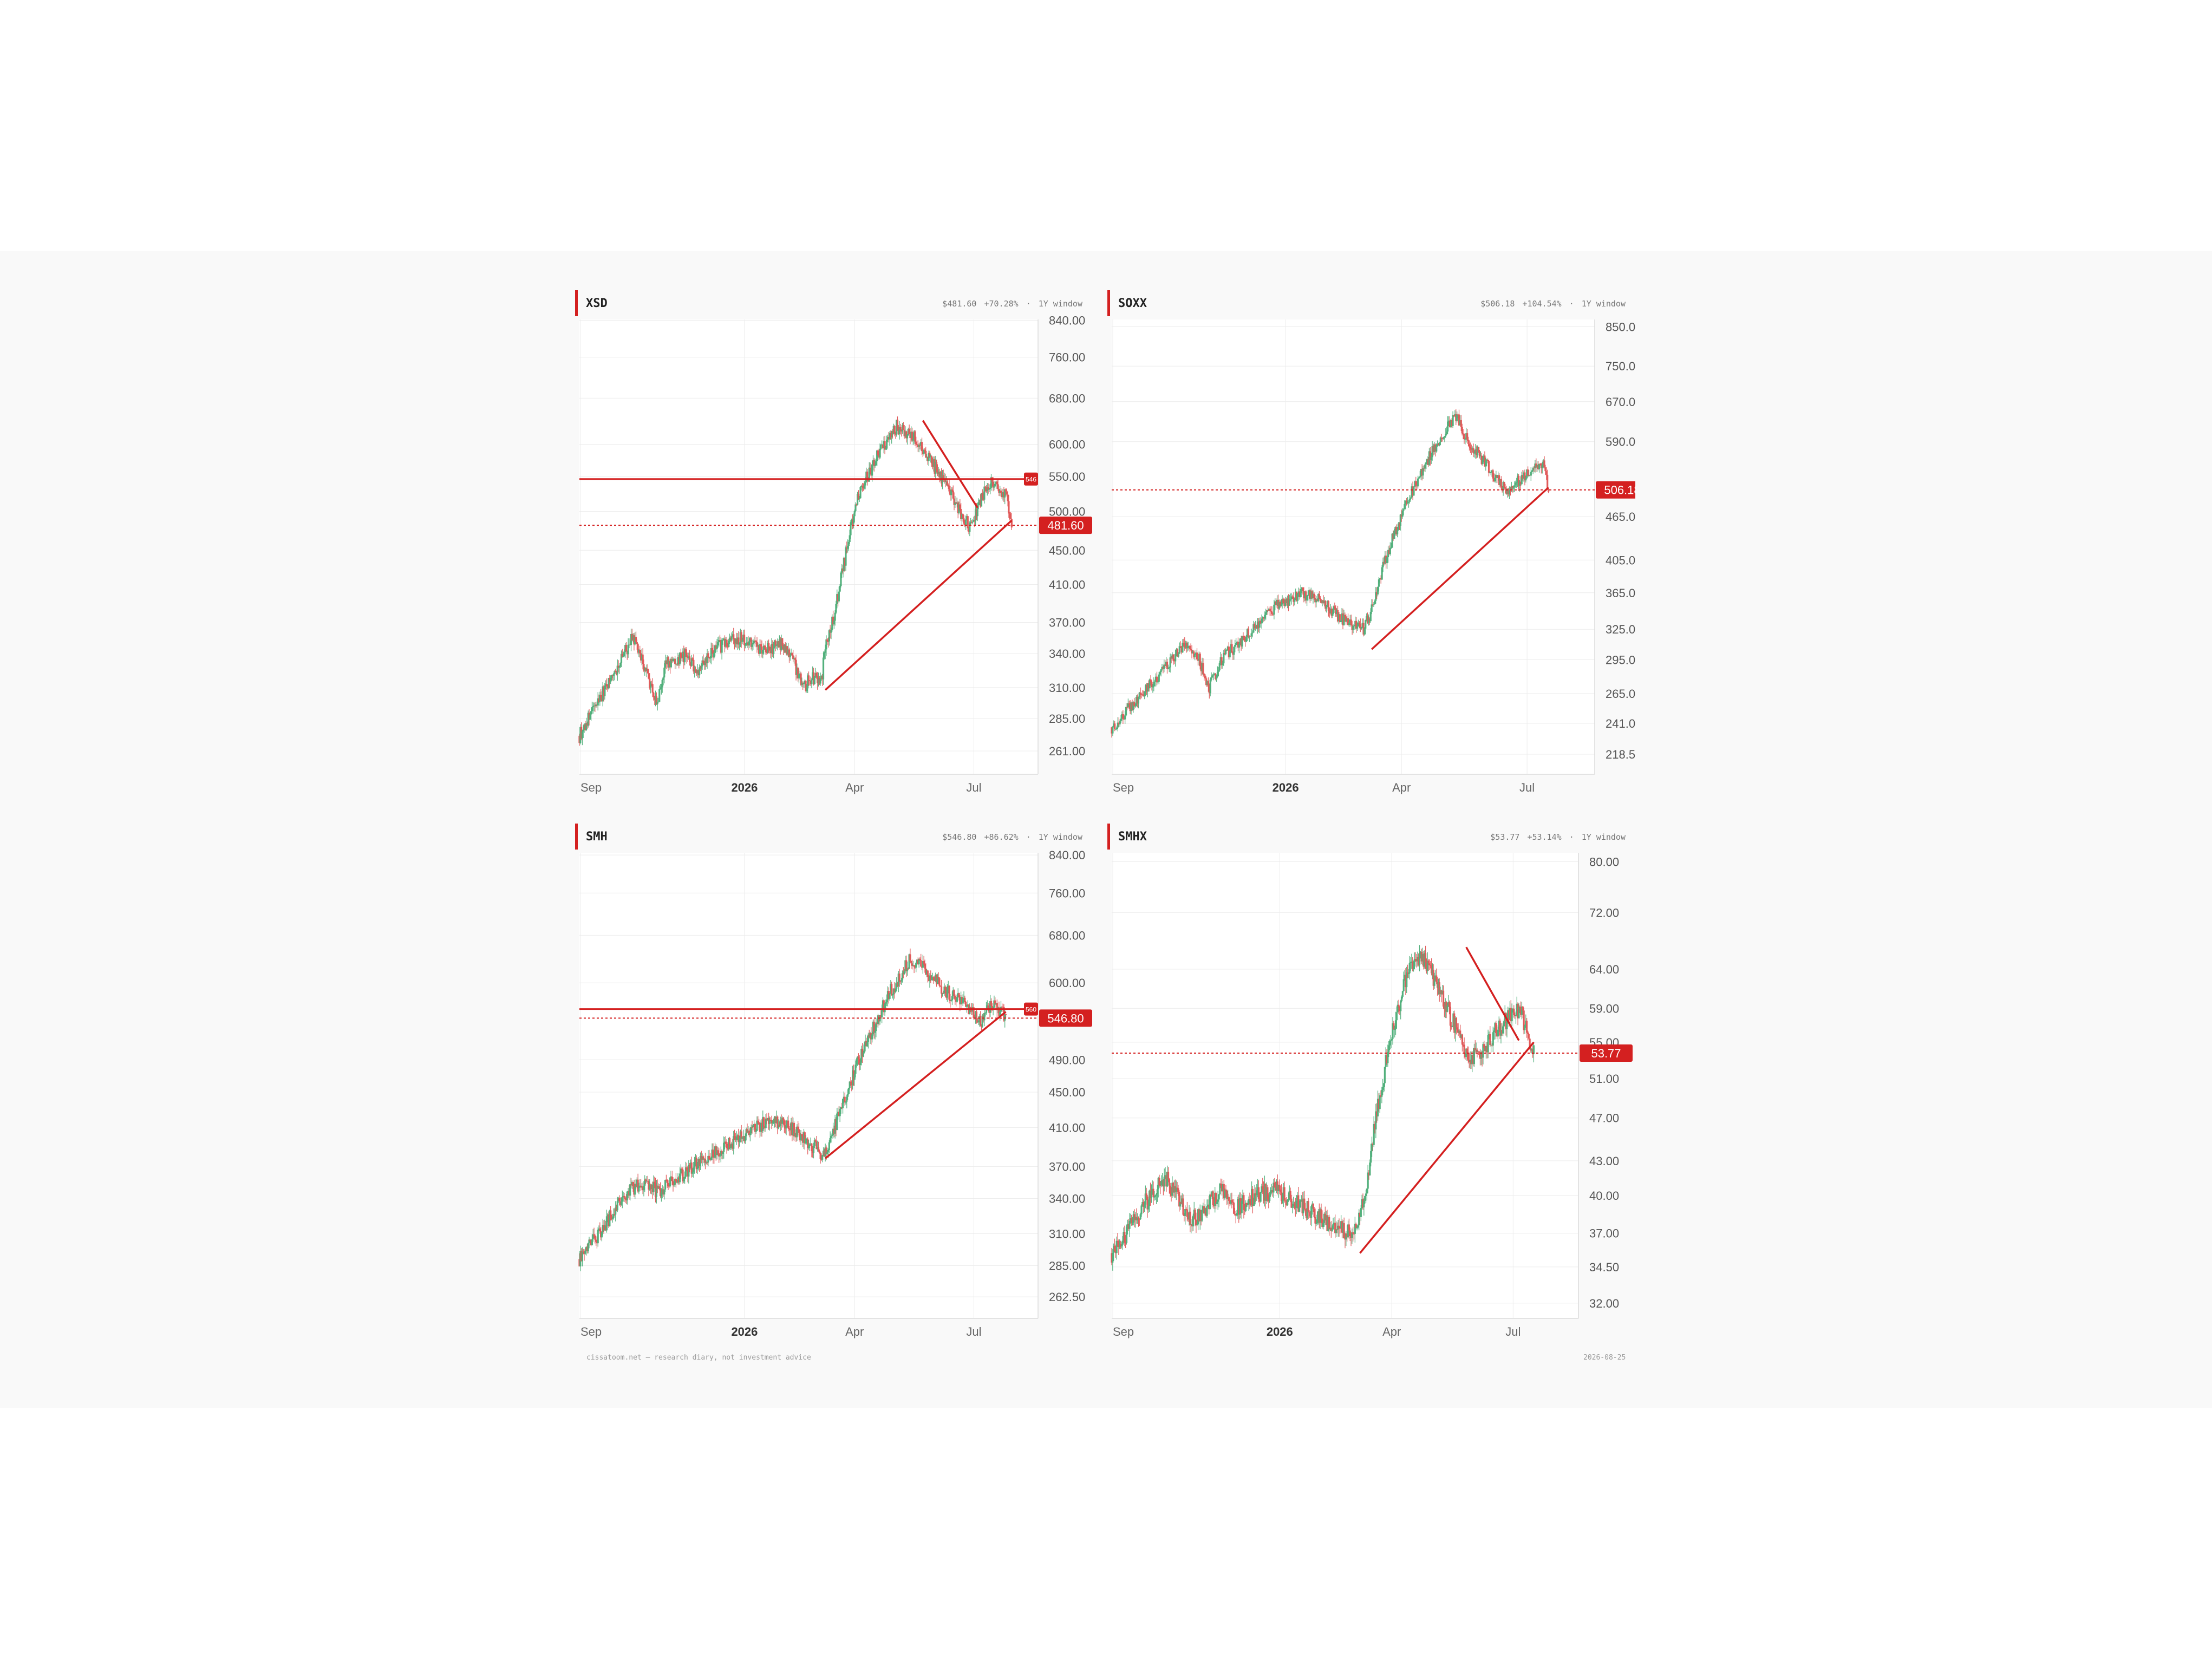 The width and height of the screenshot is (2212, 1659). I want to click on trend-line-support, so click(916, 1085).